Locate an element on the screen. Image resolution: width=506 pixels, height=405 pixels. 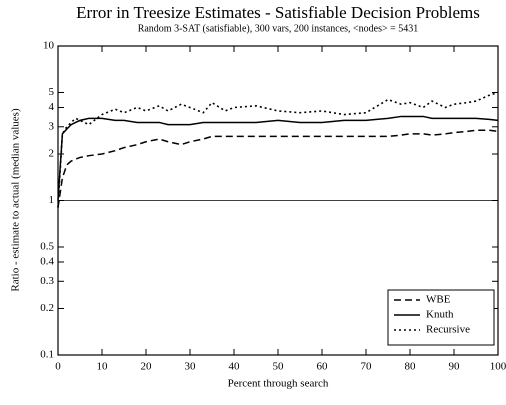
y-tick-label: 0.5 is located at coordinates (47, 247).